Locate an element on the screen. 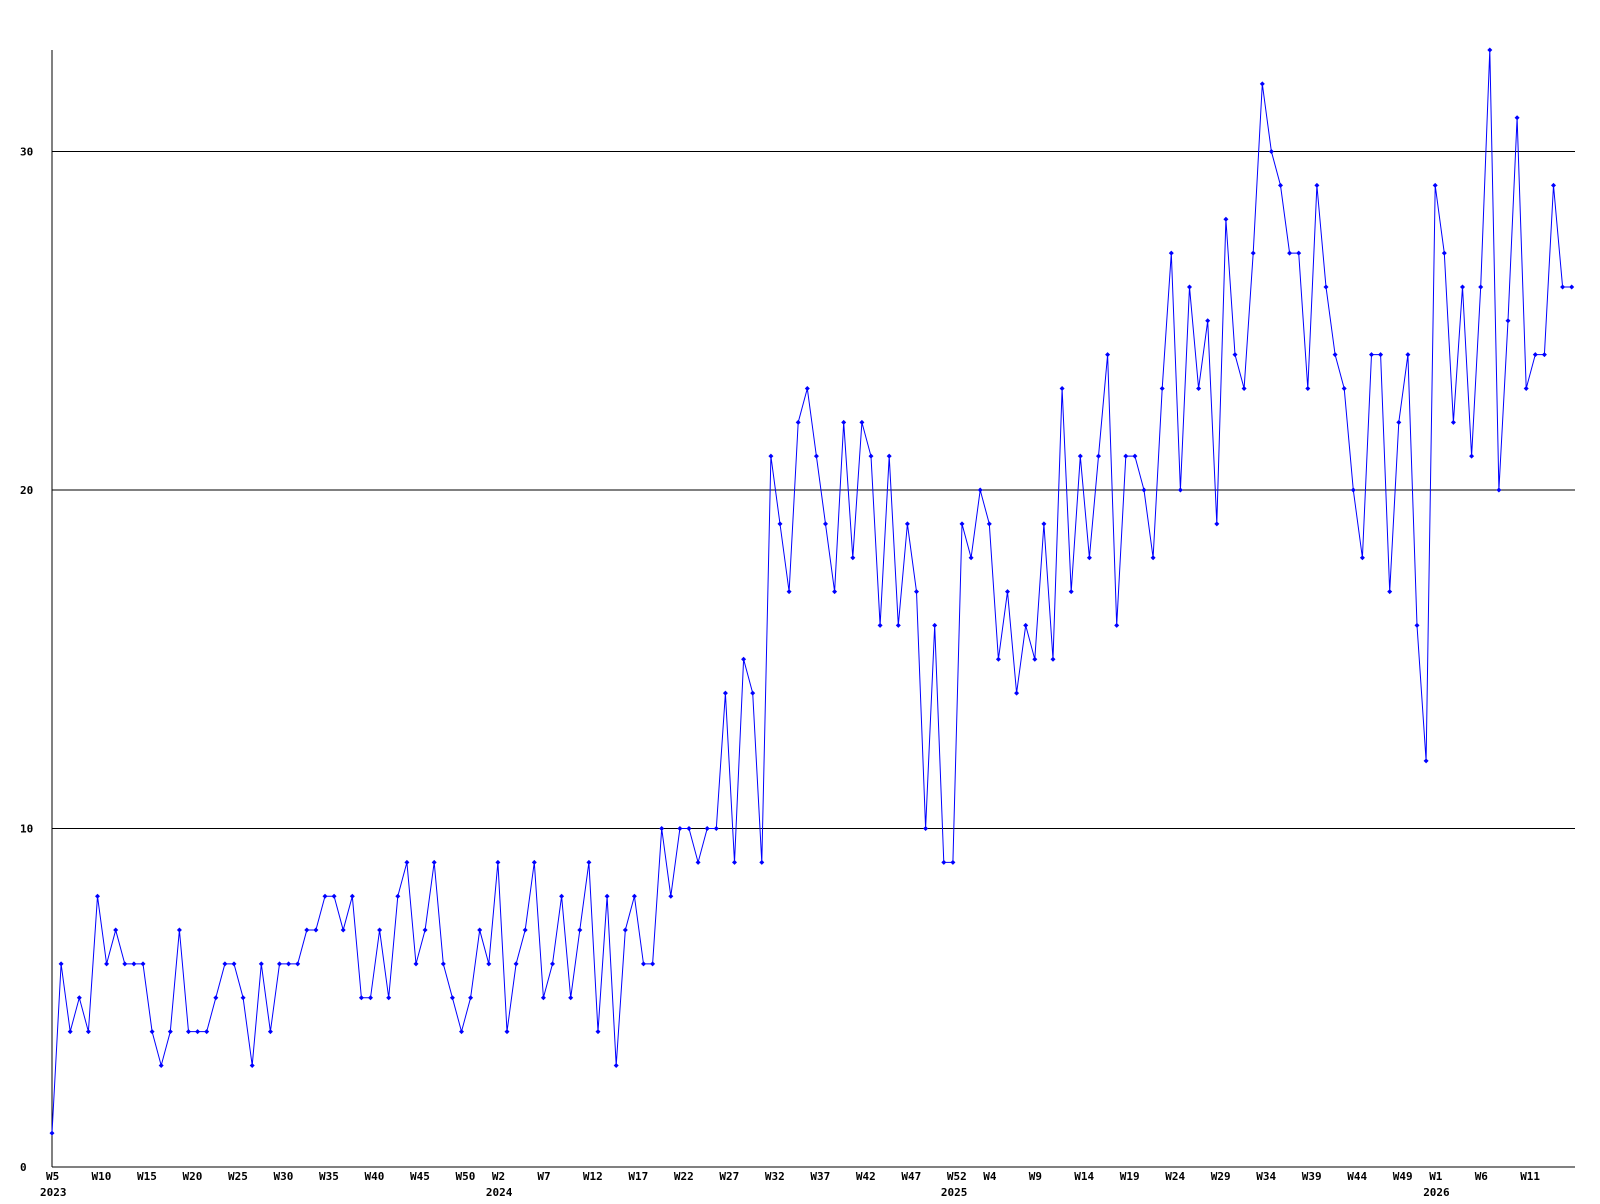  x-tick-label: W32 is located at coordinates (775, 1176).